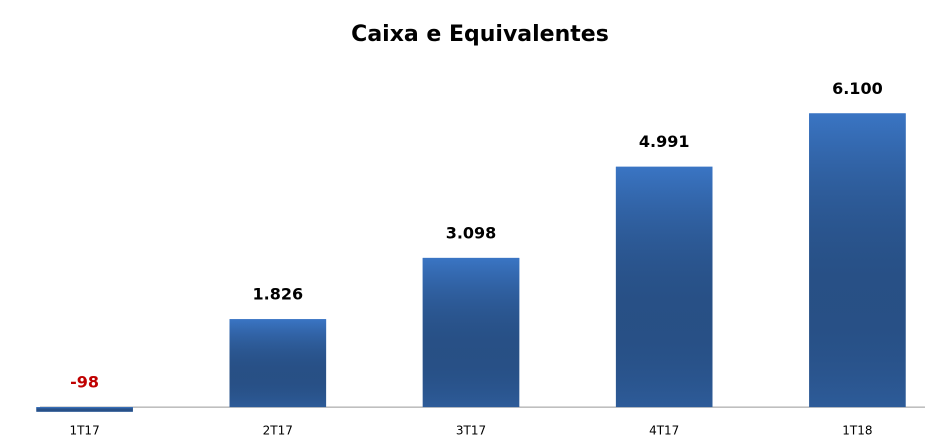 The image size is (933, 438). Describe the element at coordinates (664, 141) in the screenshot. I see `value-label: 4.991` at that location.